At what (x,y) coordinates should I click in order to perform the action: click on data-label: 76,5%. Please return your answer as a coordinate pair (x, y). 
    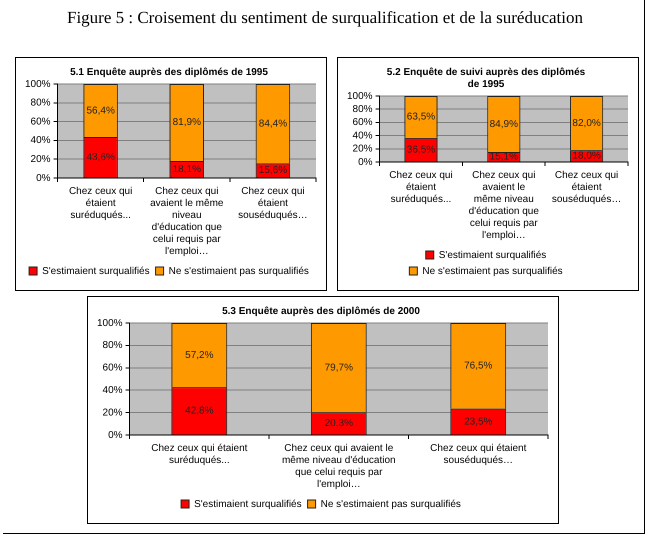
    Looking at the image, I should click on (478, 366).